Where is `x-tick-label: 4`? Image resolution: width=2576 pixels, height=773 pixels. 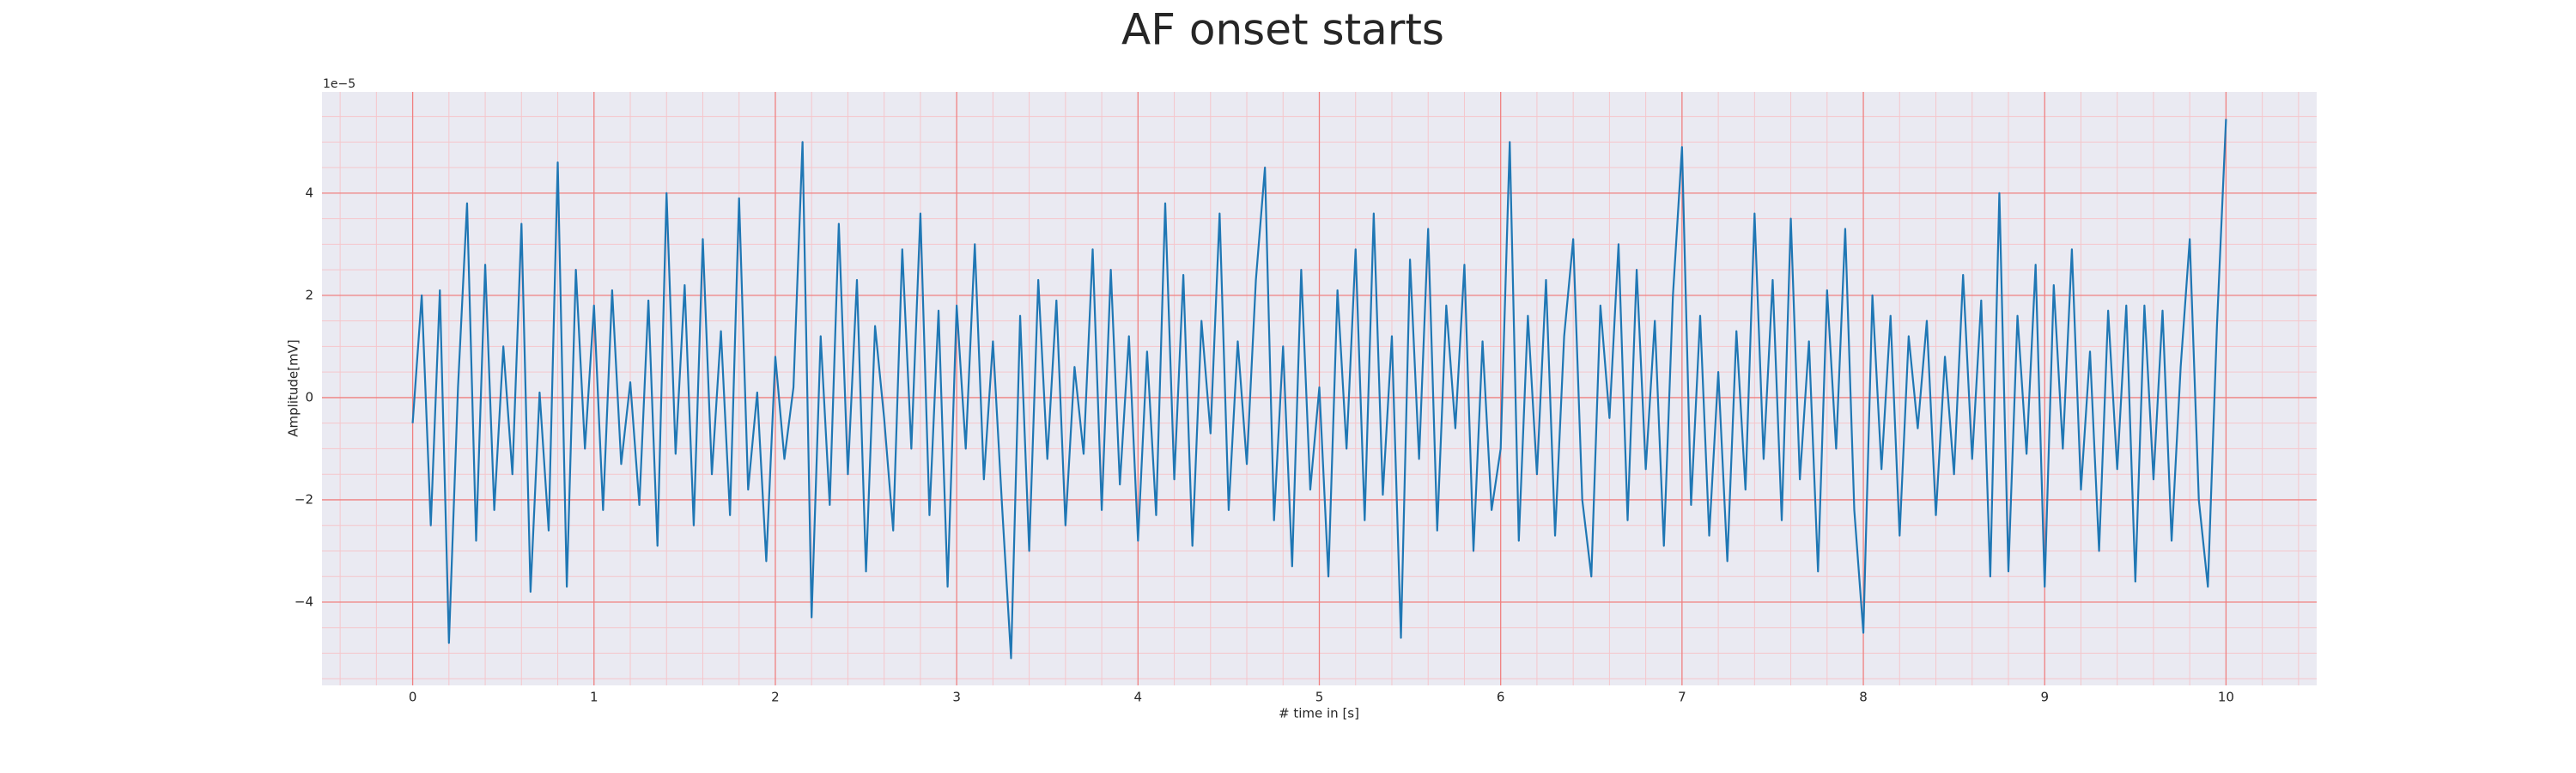 x-tick-label: 4 is located at coordinates (1138, 697).